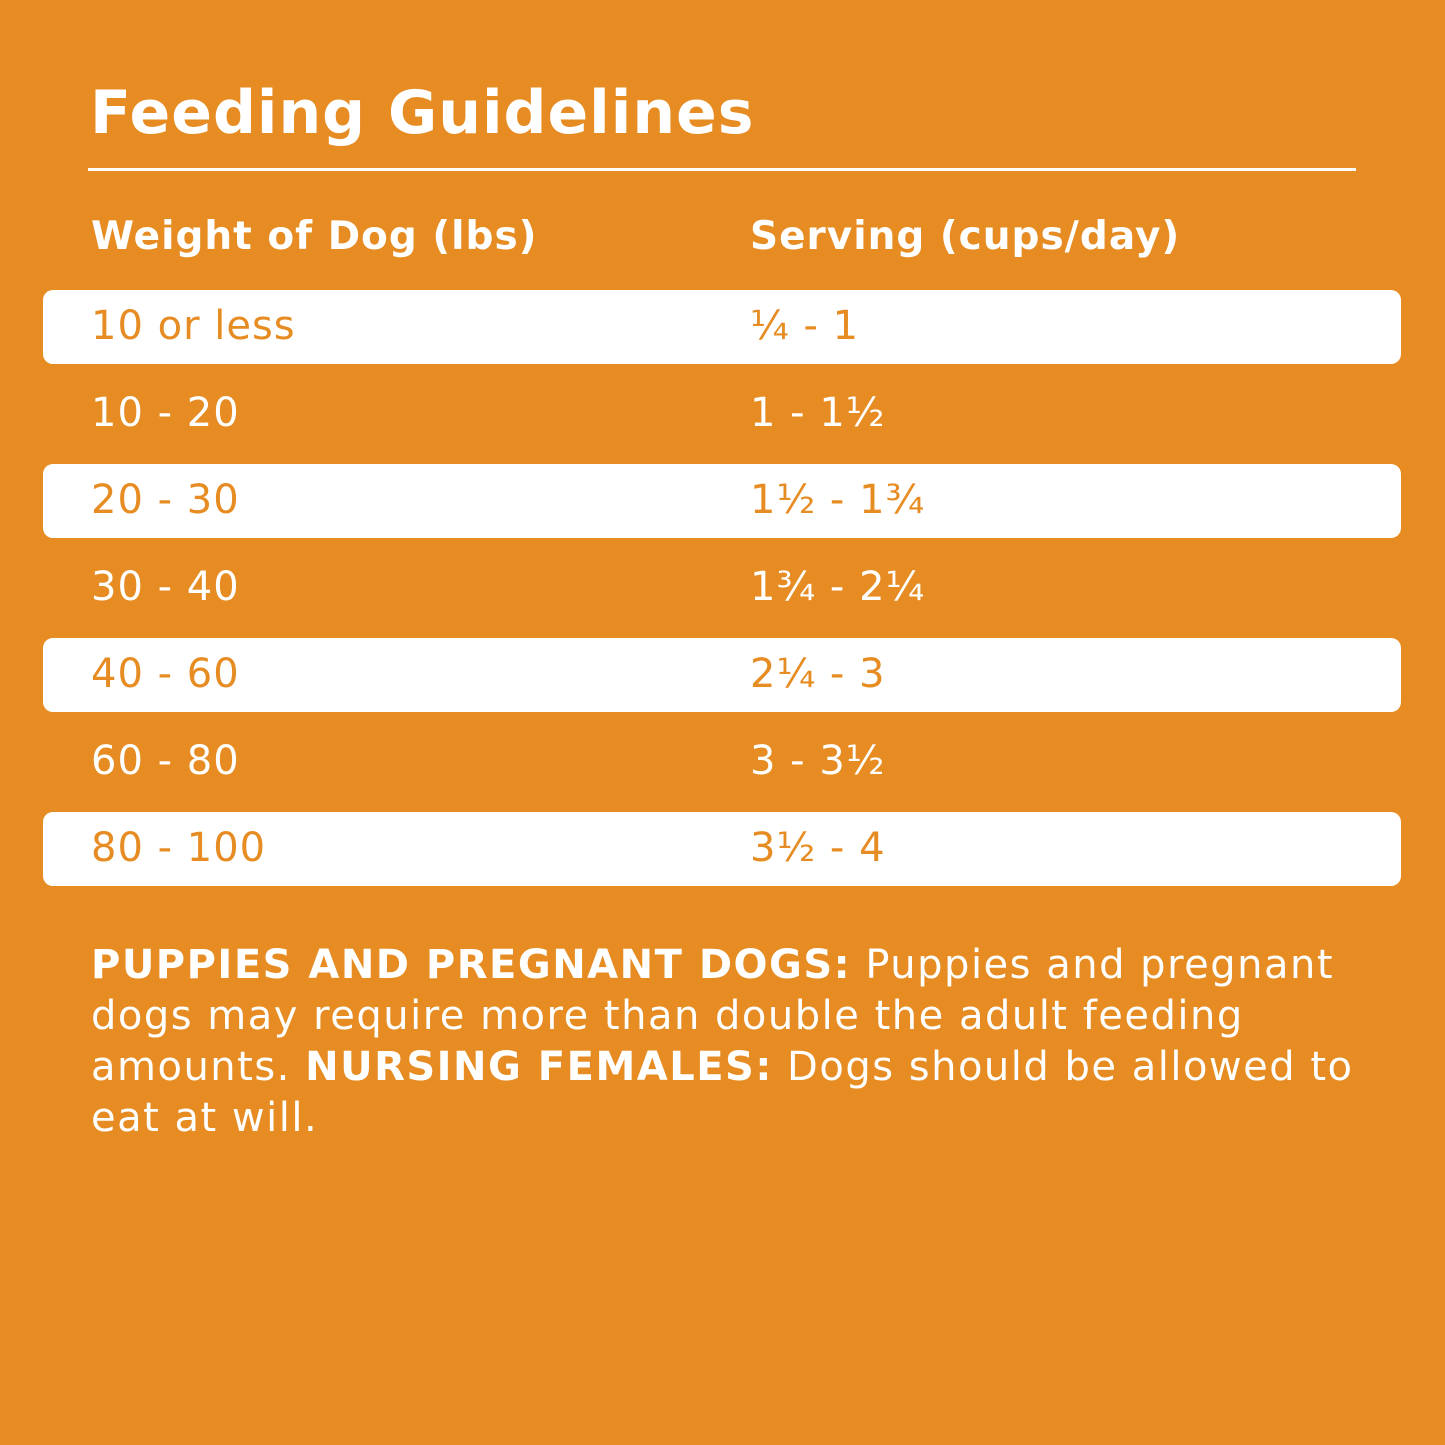 This screenshot has height=1445, width=1445. I want to click on serving-cell: 2¼ - 3, so click(818, 674).